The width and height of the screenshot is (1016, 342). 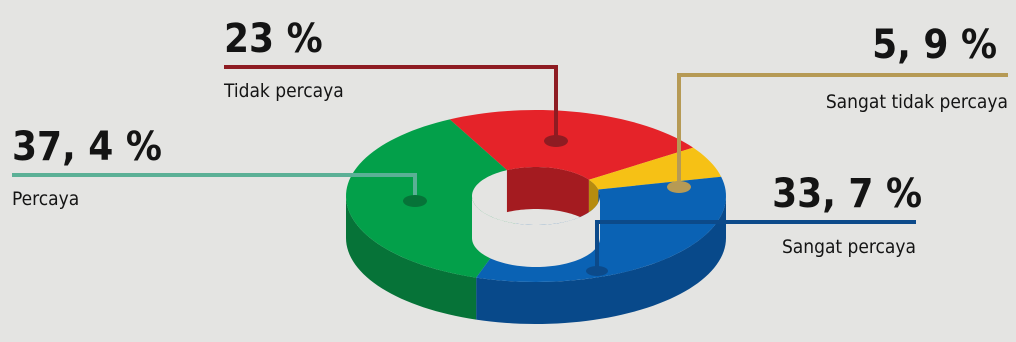 I want to click on value-label-tidak-percaya: 23 %, so click(x=273, y=39).